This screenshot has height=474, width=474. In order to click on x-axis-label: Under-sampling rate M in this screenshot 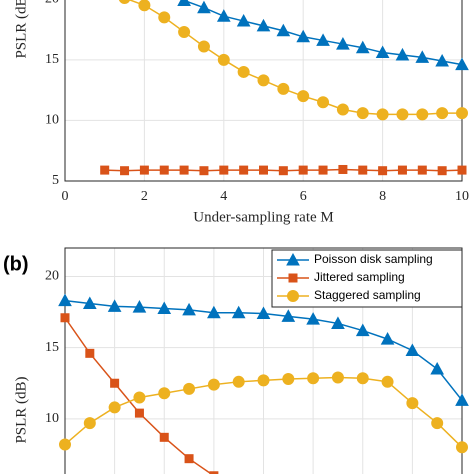, I will do `click(263, 217)`.